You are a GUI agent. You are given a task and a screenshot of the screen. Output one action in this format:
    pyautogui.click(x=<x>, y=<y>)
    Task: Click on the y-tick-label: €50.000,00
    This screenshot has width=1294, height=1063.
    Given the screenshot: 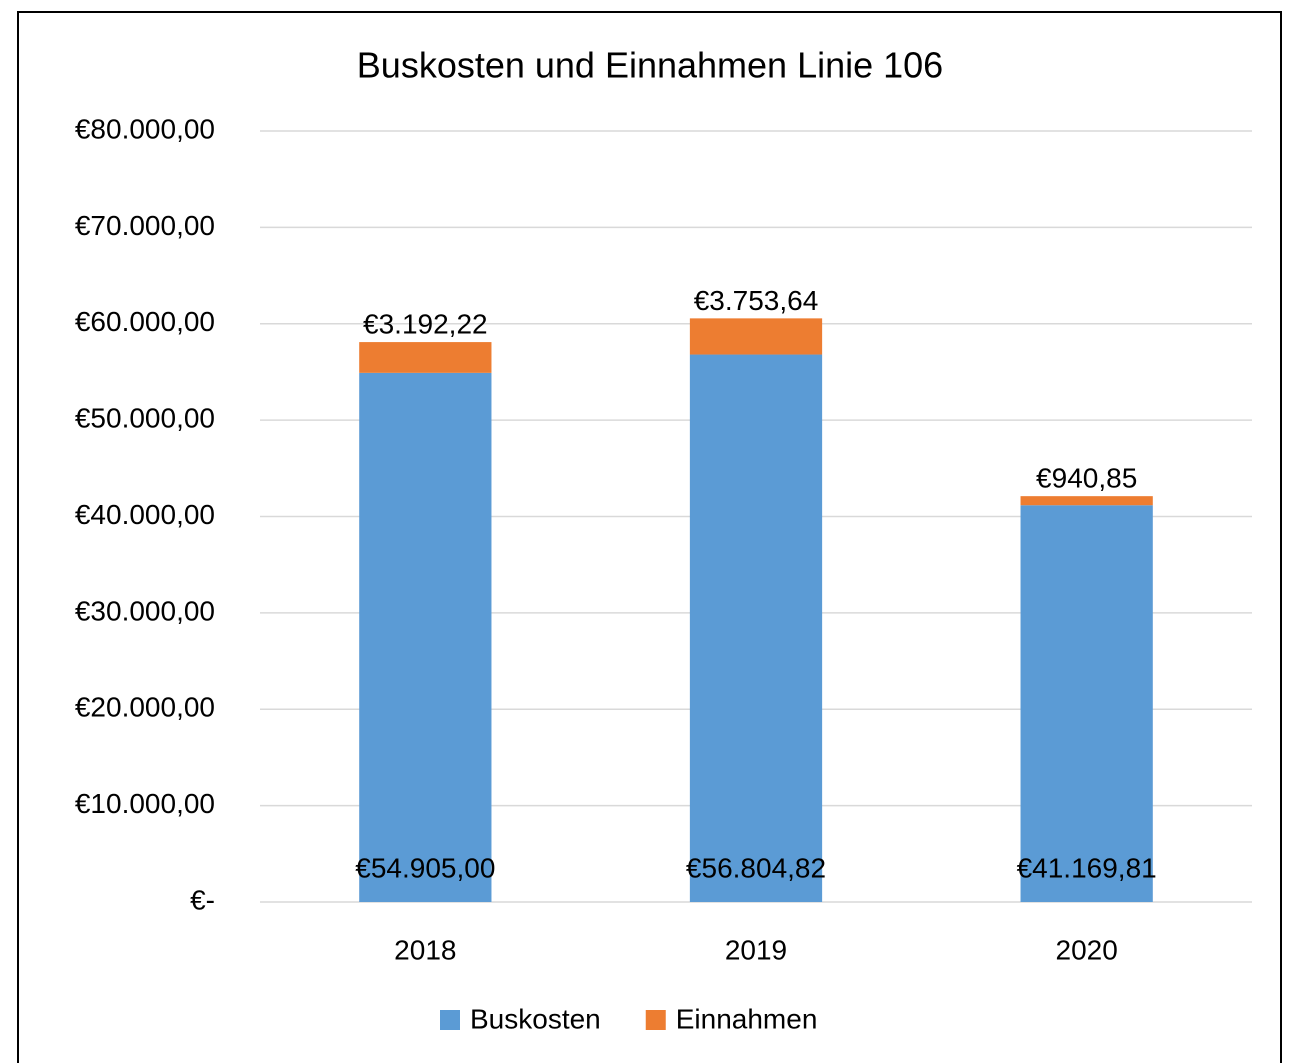 What is the action you would take?
    pyautogui.click(x=145, y=418)
    